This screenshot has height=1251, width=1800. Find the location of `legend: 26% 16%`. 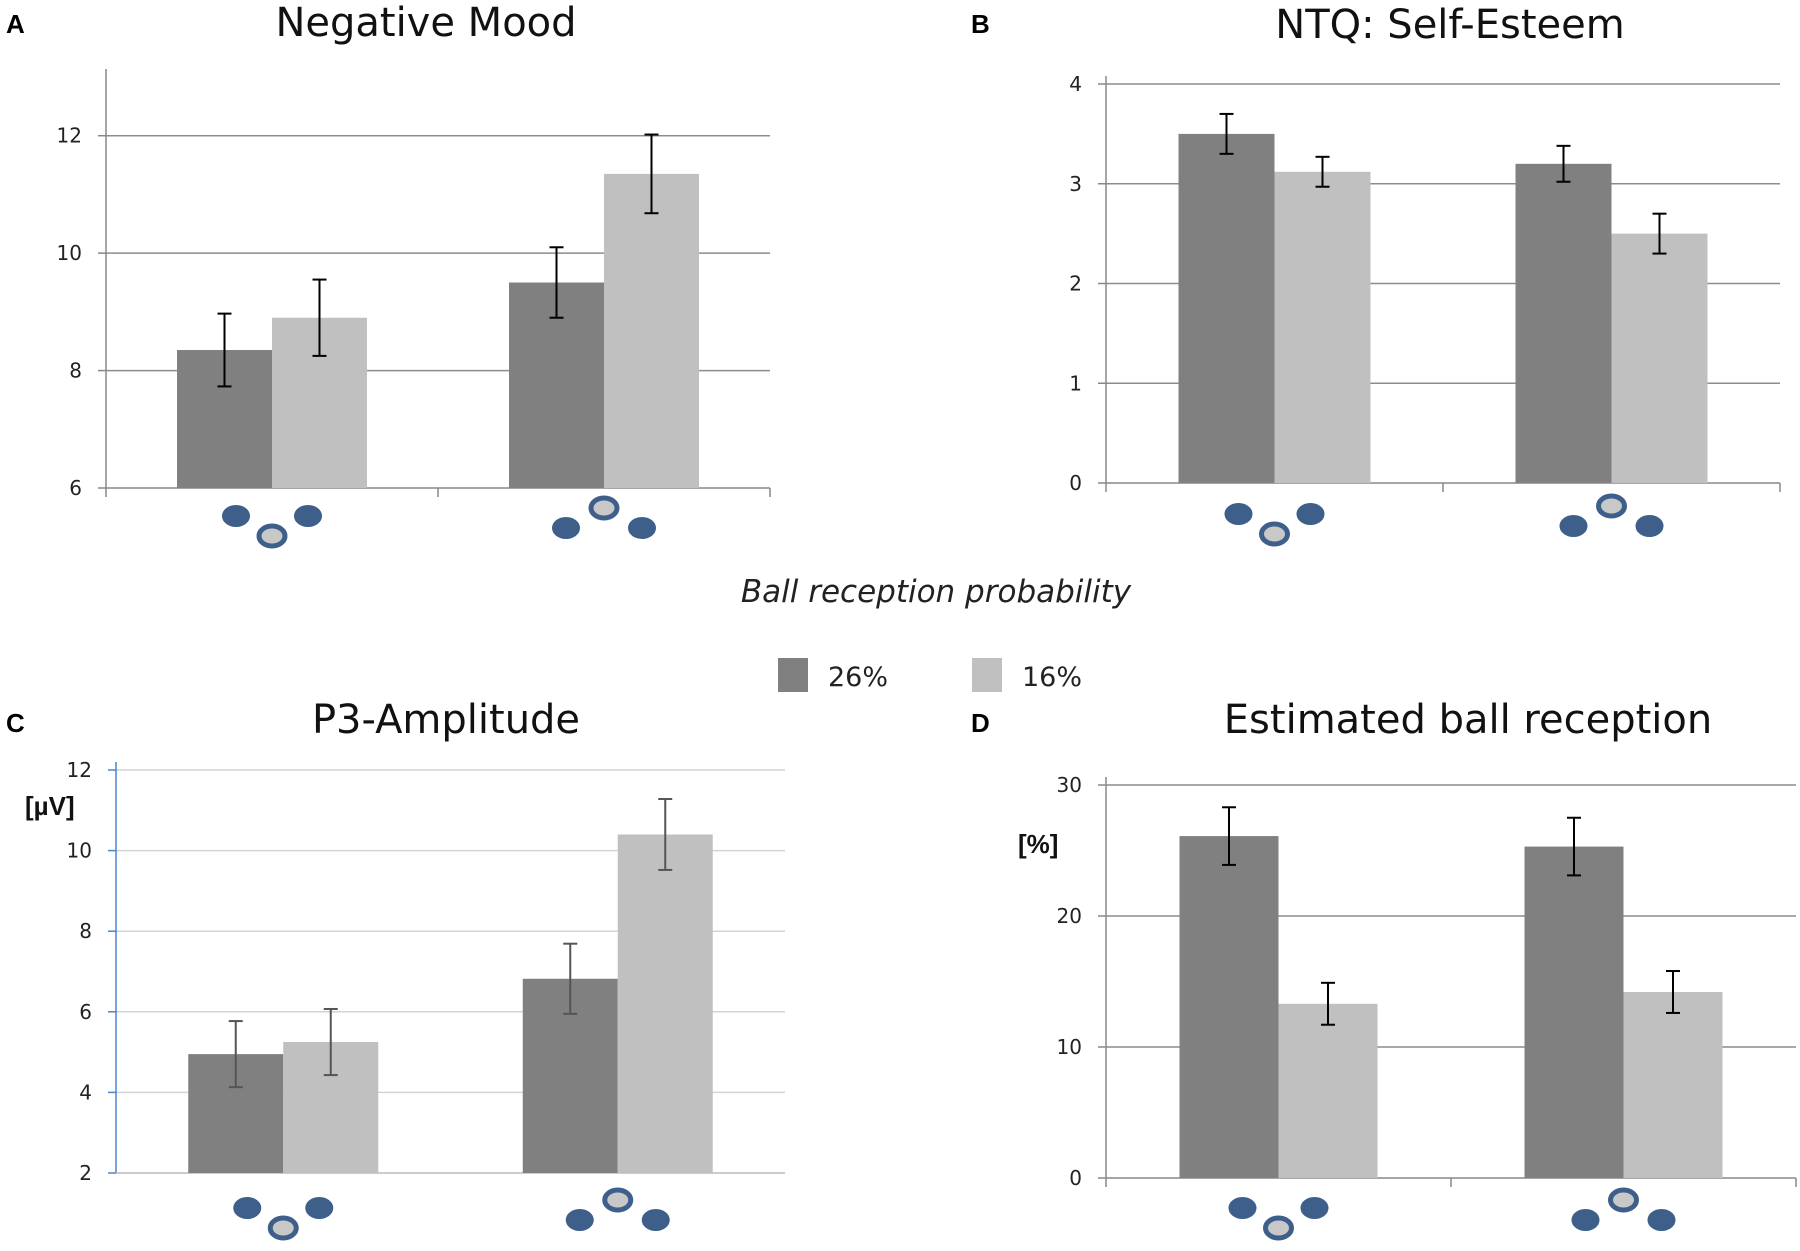

legend: 26% 16% is located at coordinates (930, 675).